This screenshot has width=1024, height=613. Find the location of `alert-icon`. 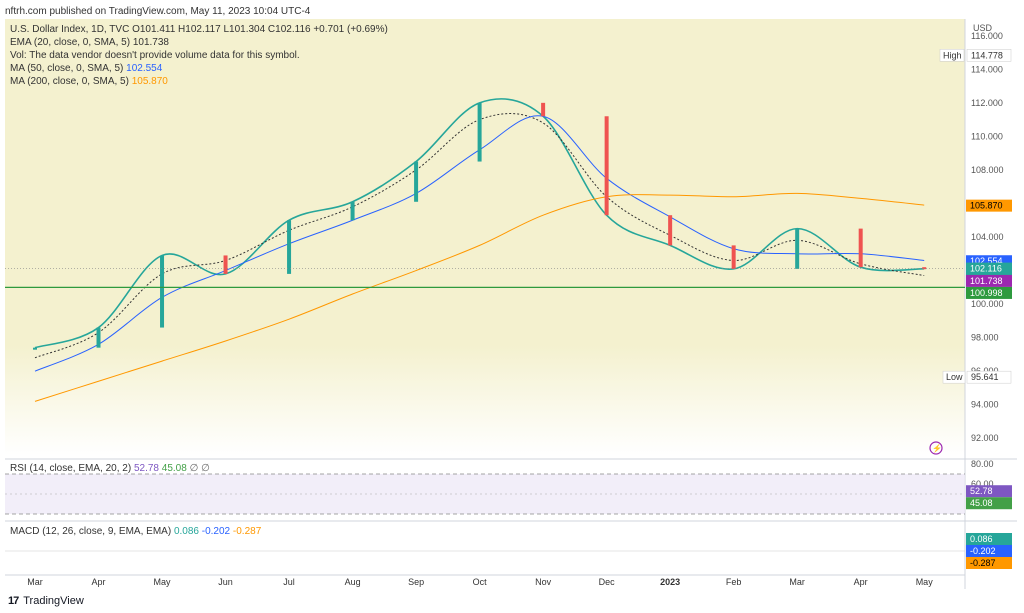

alert-icon is located at coordinates (936, 448).